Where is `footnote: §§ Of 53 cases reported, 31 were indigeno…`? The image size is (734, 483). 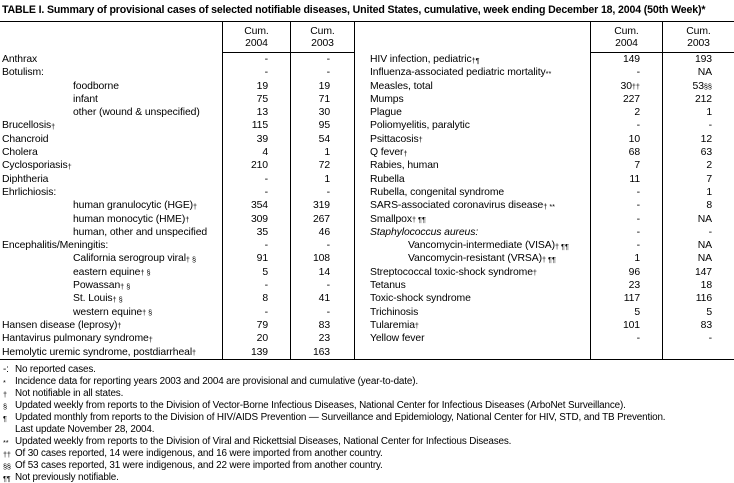 footnote: §§ Of 53 cases reported, 31 were indigeno… is located at coordinates (368, 466).